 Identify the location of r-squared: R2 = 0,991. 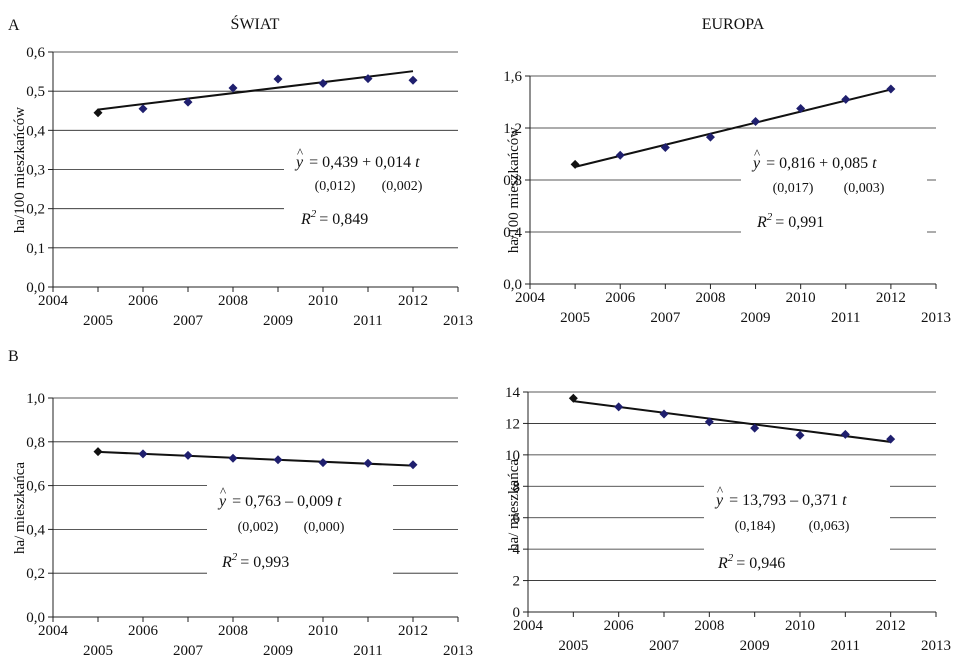
(790, 221).